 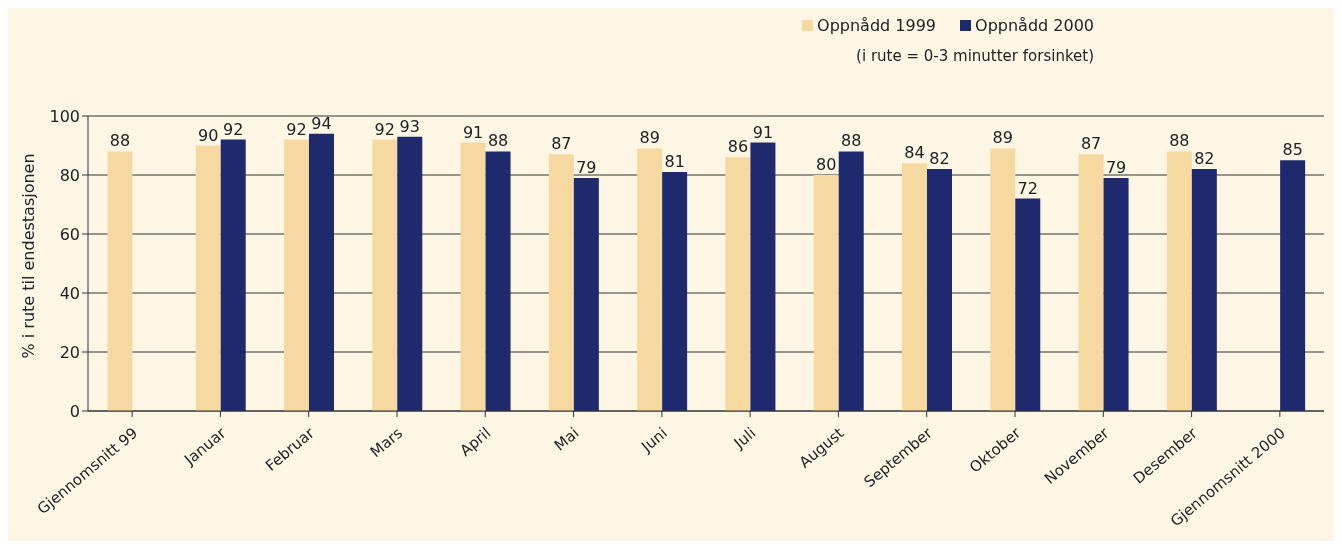 I want to click on y-tick-label: 0, so click(x=74, y=411).